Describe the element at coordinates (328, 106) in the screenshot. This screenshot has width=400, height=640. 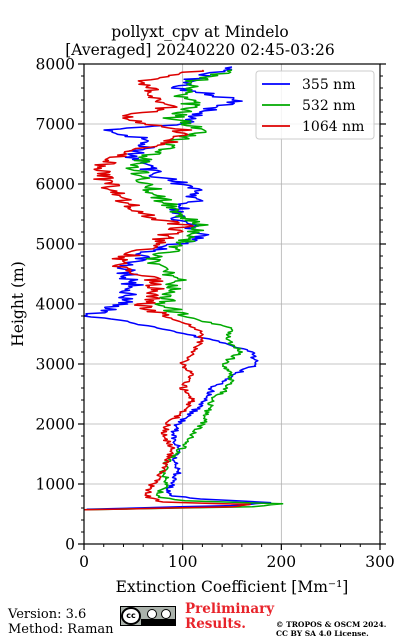
I see `legend-label: 532 nm` at that location.